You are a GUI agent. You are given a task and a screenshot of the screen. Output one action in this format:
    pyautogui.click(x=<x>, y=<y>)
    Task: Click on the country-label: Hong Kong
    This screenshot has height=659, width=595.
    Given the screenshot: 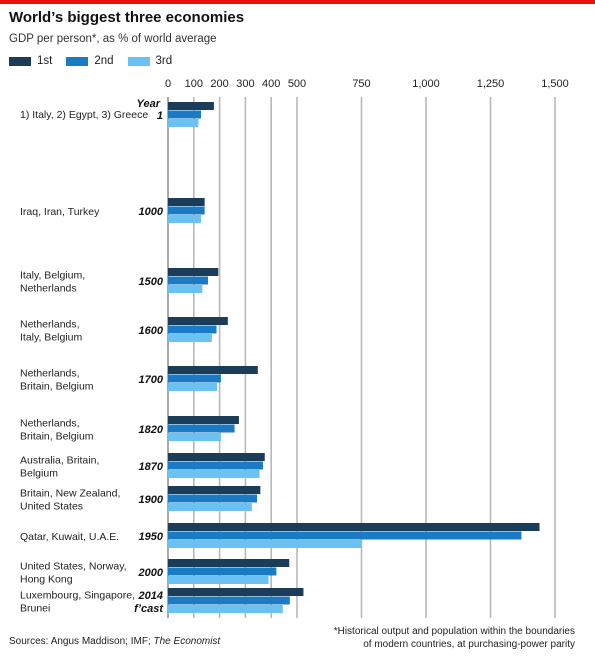 What is the action you would take?
    pyautogui.click(x=46, y=579)
    